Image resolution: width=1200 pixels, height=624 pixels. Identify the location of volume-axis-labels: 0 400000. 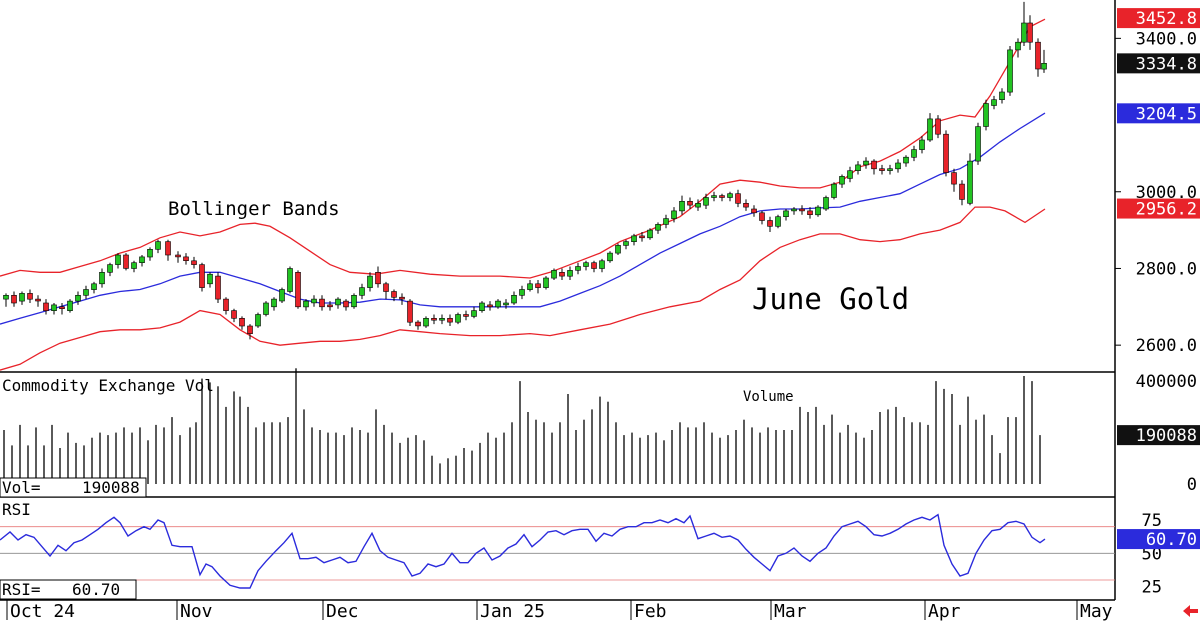
(1166, 433).